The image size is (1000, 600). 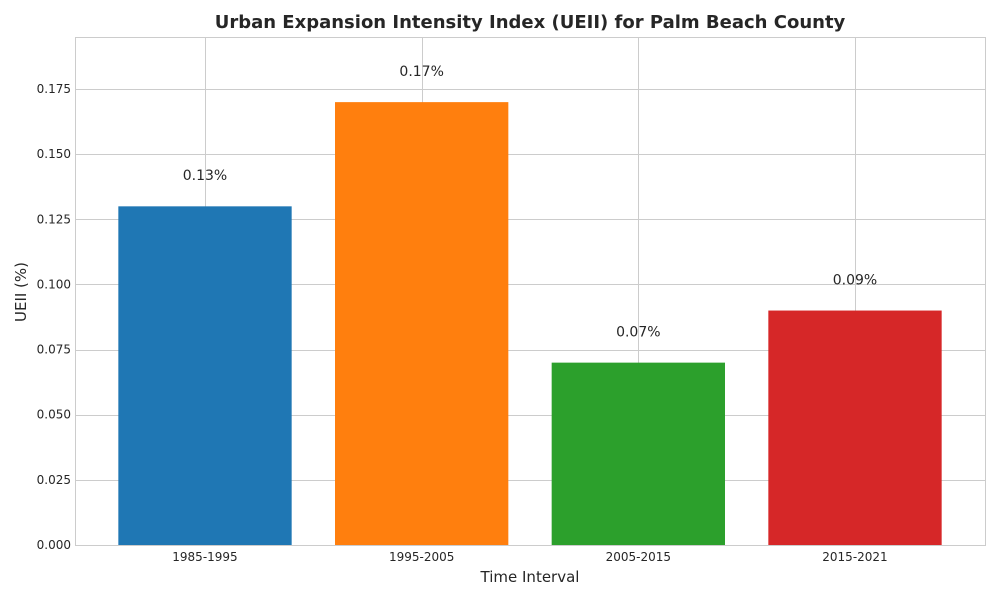 What do you see at coordinates (54, 317) in the screenshot?
I see `y-axis-ticks: 0.000 0.025 0.050 0.075 0.100 0.125 0.150 0.175` at bounding box center [54, 317].